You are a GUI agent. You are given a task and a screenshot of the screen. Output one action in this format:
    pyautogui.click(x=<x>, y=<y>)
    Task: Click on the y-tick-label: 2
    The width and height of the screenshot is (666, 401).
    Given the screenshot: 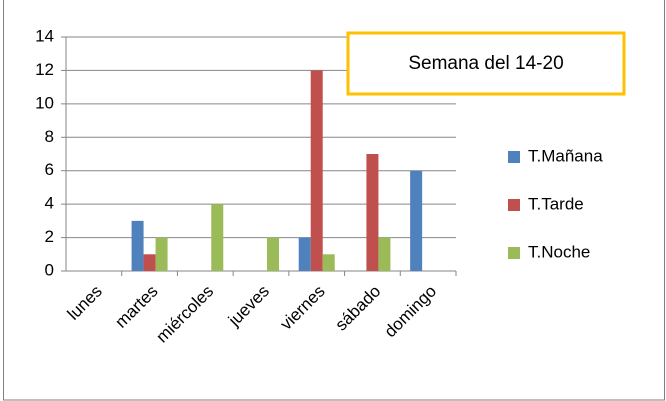 What is the action you would take?
    pyautogui.click(x=49, y=236)
    